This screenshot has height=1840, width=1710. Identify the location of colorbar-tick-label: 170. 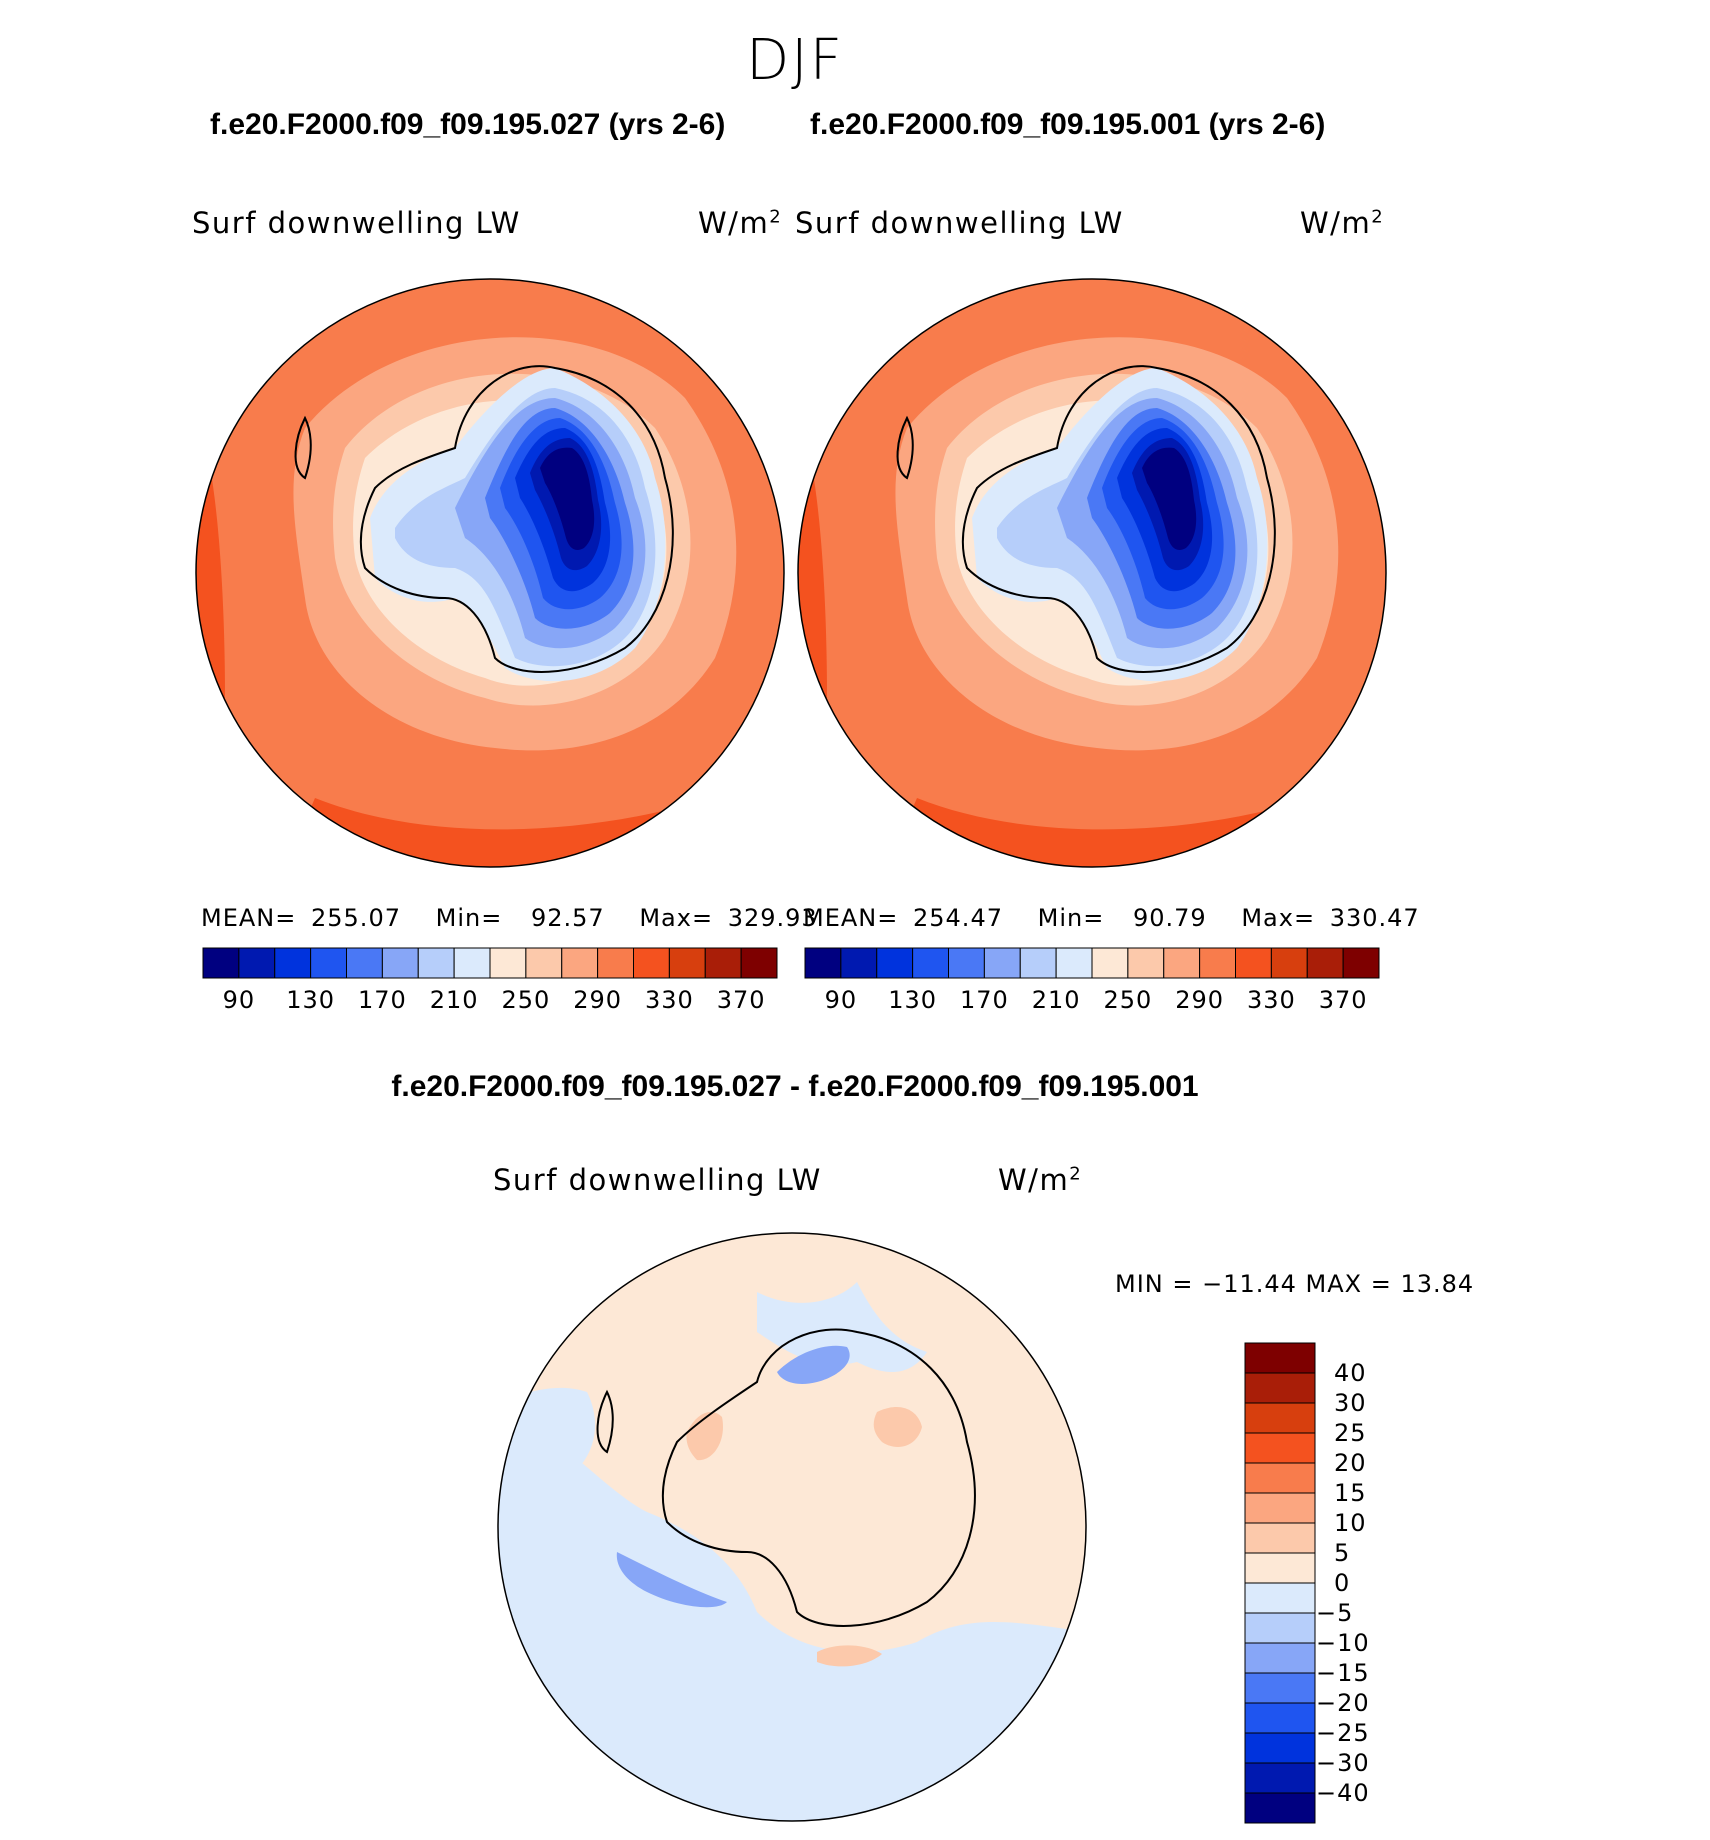
(984, 1000).